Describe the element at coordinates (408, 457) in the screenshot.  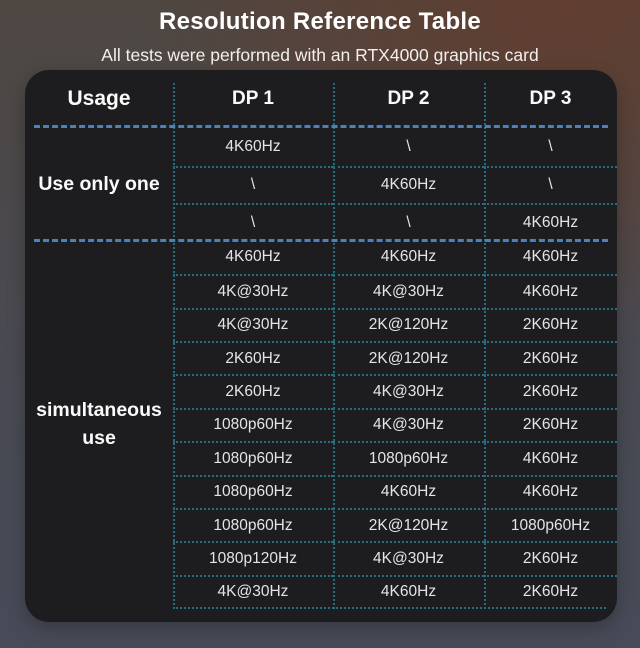
I see `resolution-cell-dp2: 1080p60Hz` at that location.